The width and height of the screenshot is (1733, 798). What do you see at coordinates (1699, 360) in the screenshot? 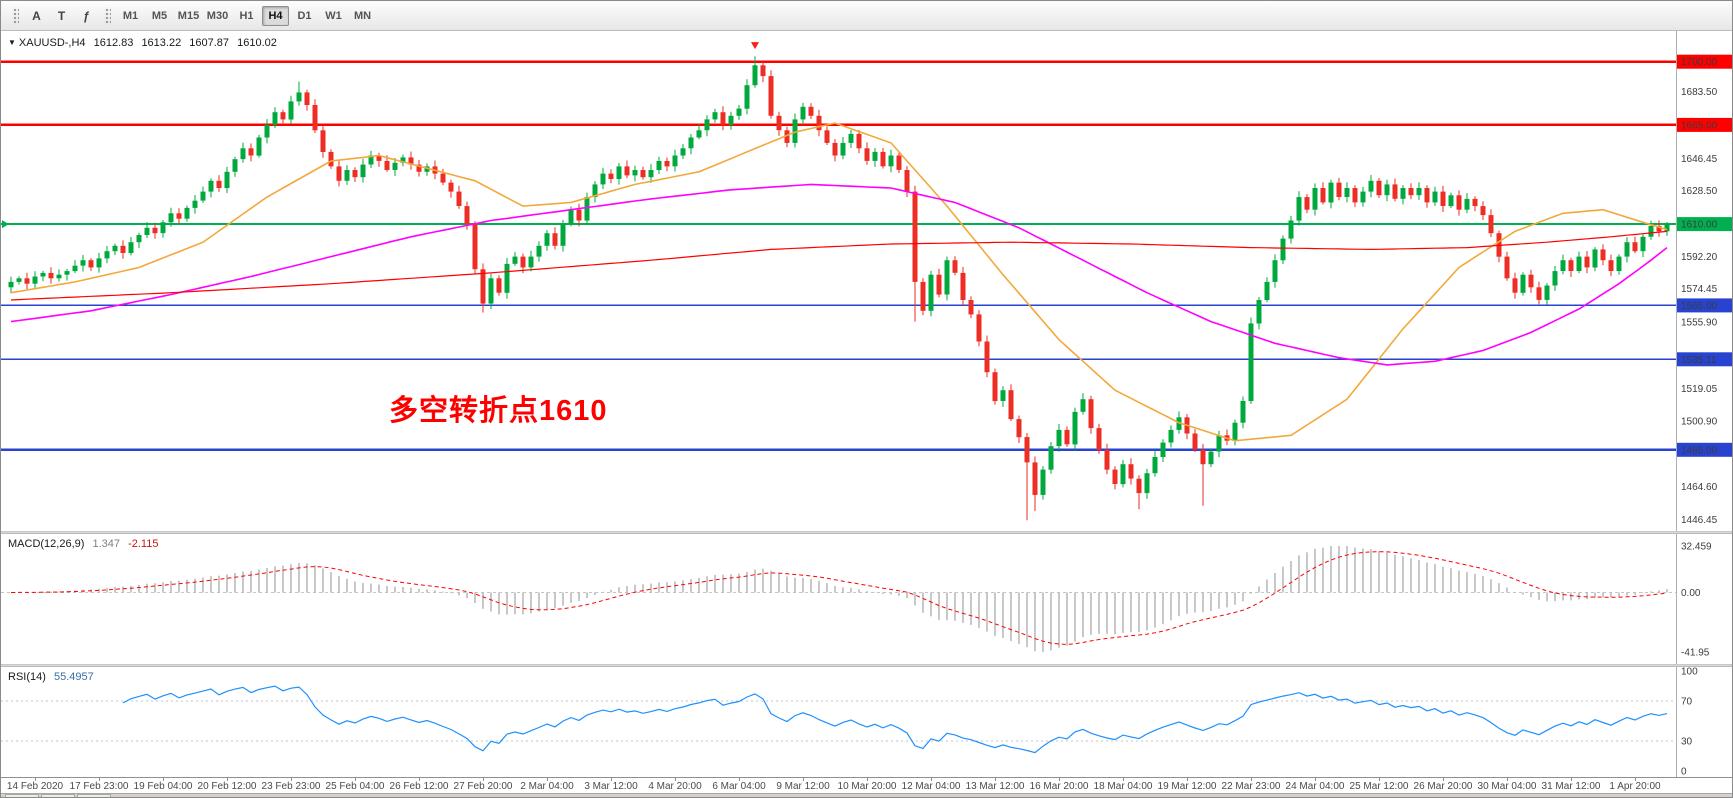
I see `svg-text: 1535.11` at bounding box center [1699, 360].